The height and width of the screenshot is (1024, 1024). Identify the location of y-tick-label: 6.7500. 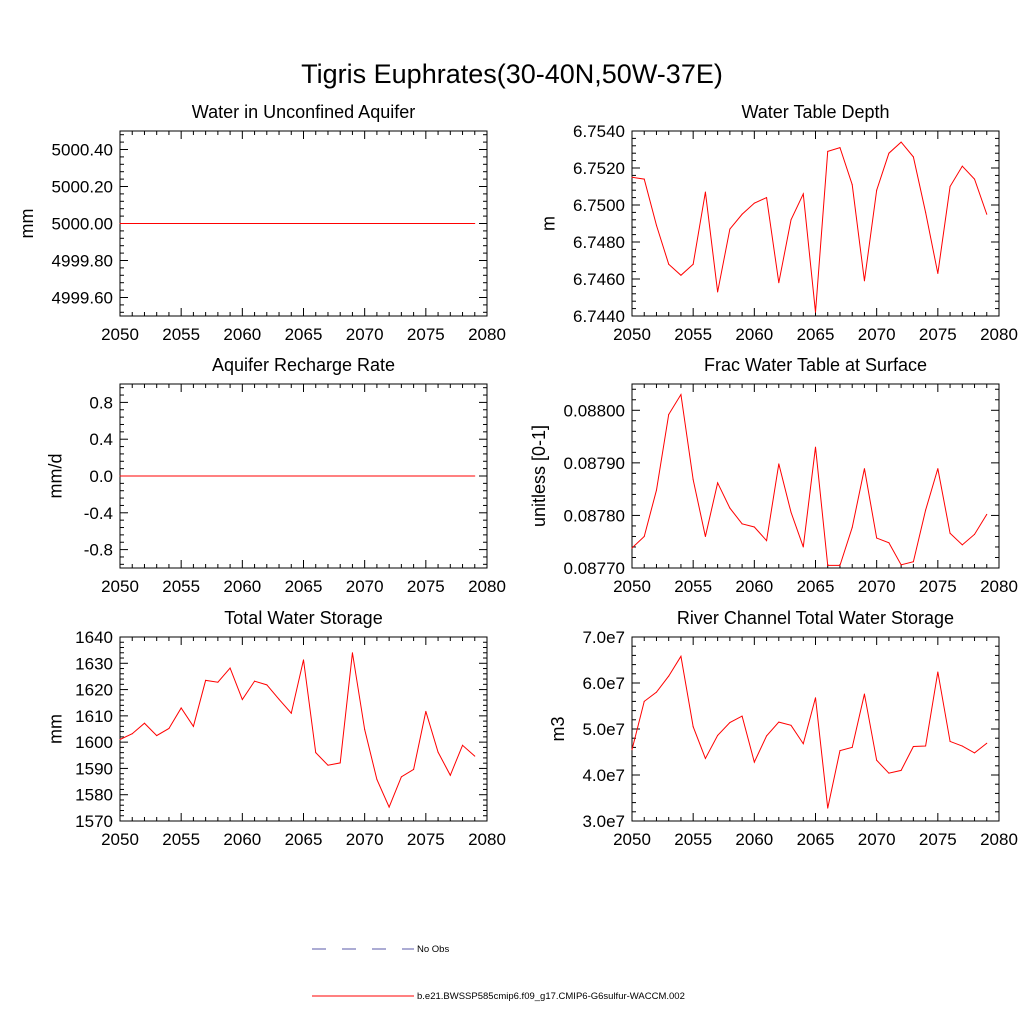
(599, 205).